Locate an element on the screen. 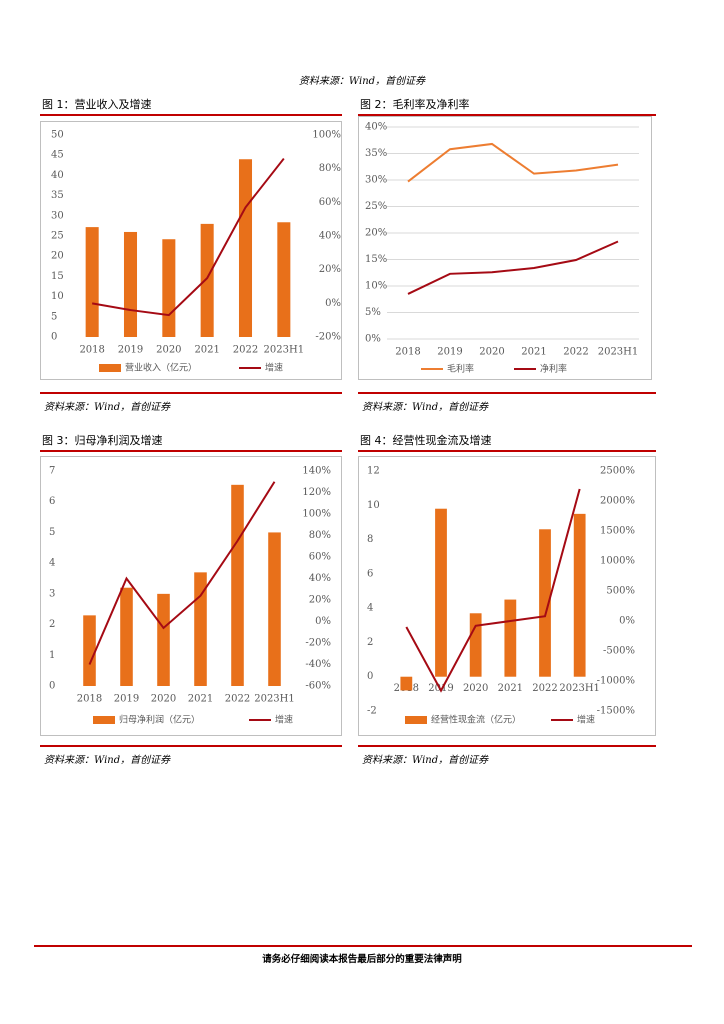  left-axis-tick-label: 4 is located at coordinates (370, 608).